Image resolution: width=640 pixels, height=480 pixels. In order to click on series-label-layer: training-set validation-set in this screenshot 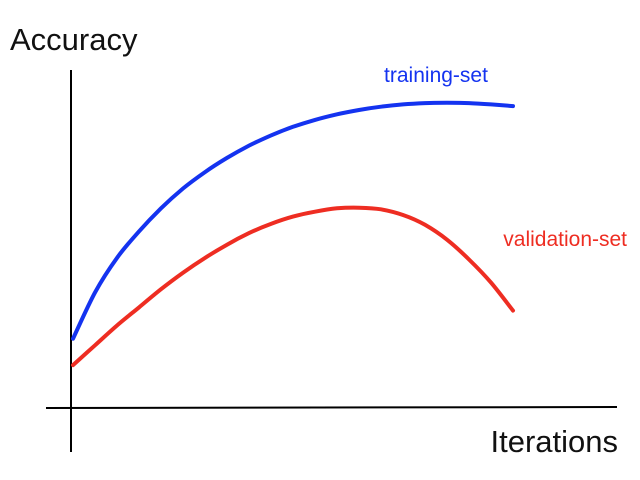, I will do `click(505, 157)`.